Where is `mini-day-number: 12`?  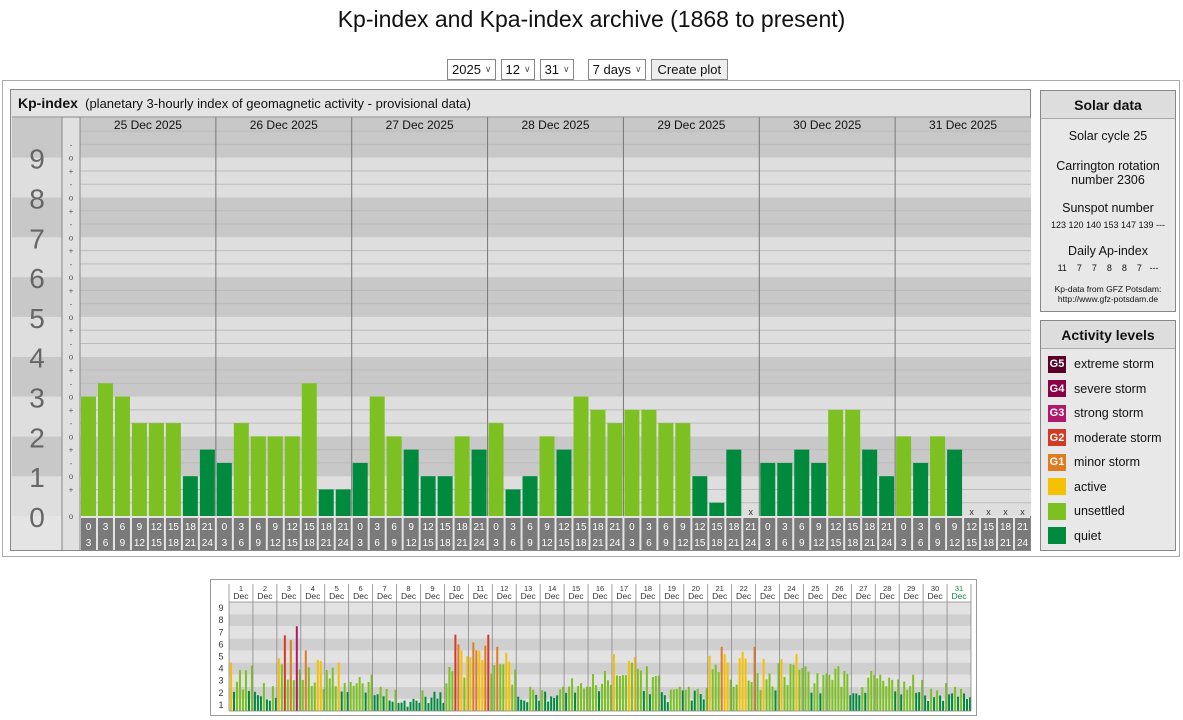 mini-day-number: 12 is located at coordinates (504, 588).